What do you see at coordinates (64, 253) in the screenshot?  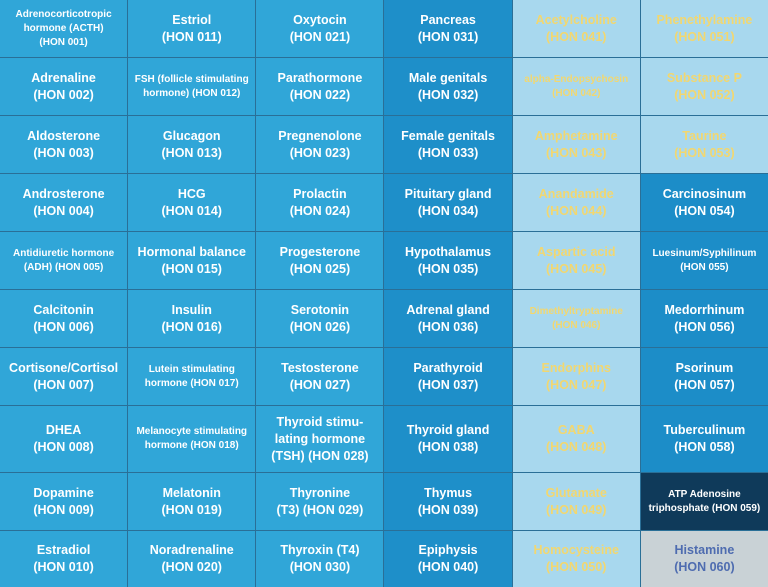 I see `cell-name: Antidiuretic hormone` at bounding box center [64, 253].